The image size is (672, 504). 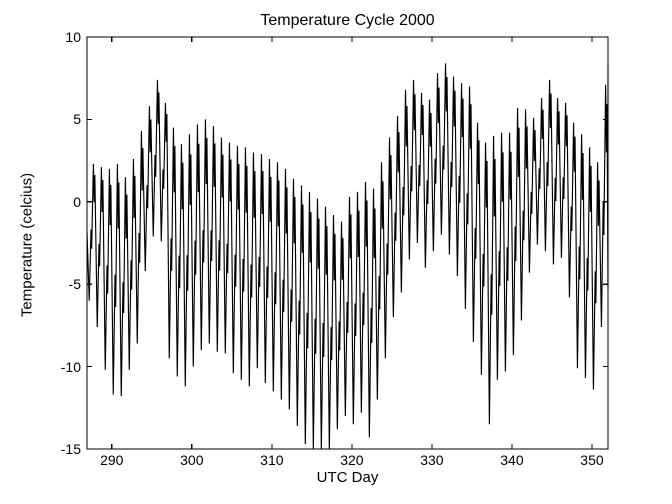 I want to click on x-tick-label: 350, so click(x=592, y=460).